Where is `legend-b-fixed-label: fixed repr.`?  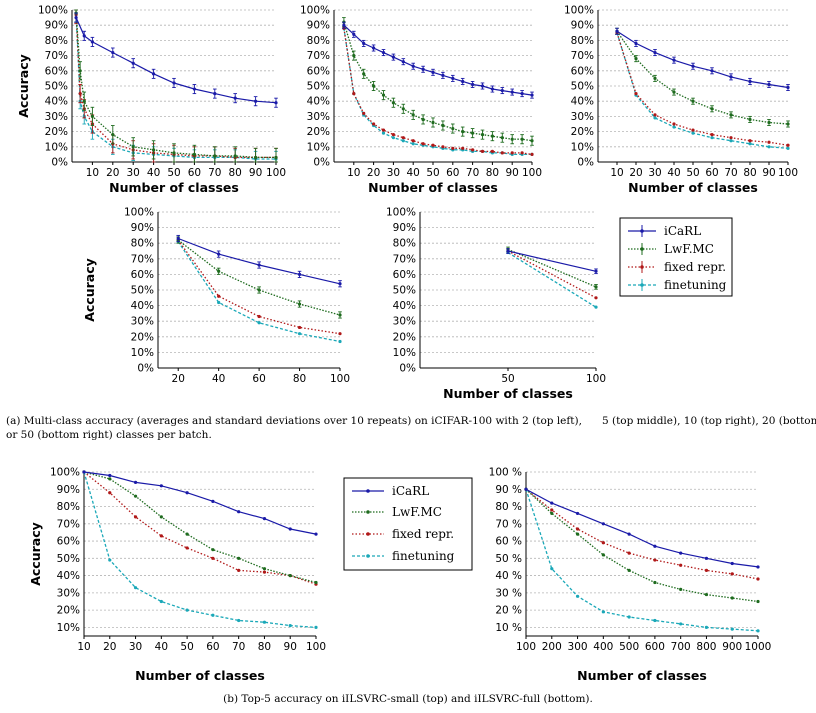 legend-b-fixed-label: fixed repr. is located at coordinates (423, 534).